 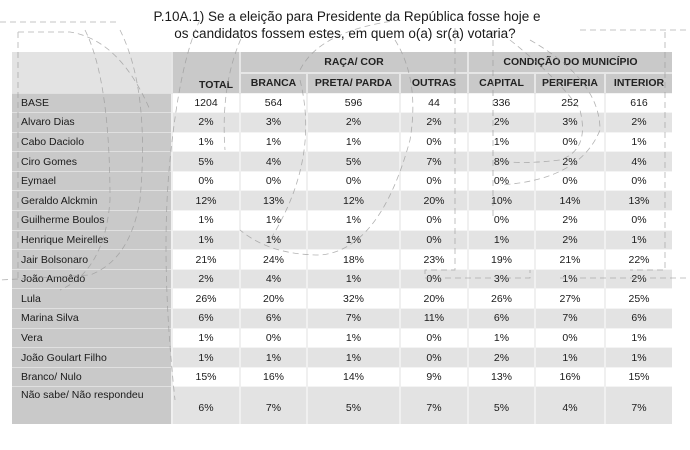 I want to click on cell-value: 25%, so click(x=638, y=298).